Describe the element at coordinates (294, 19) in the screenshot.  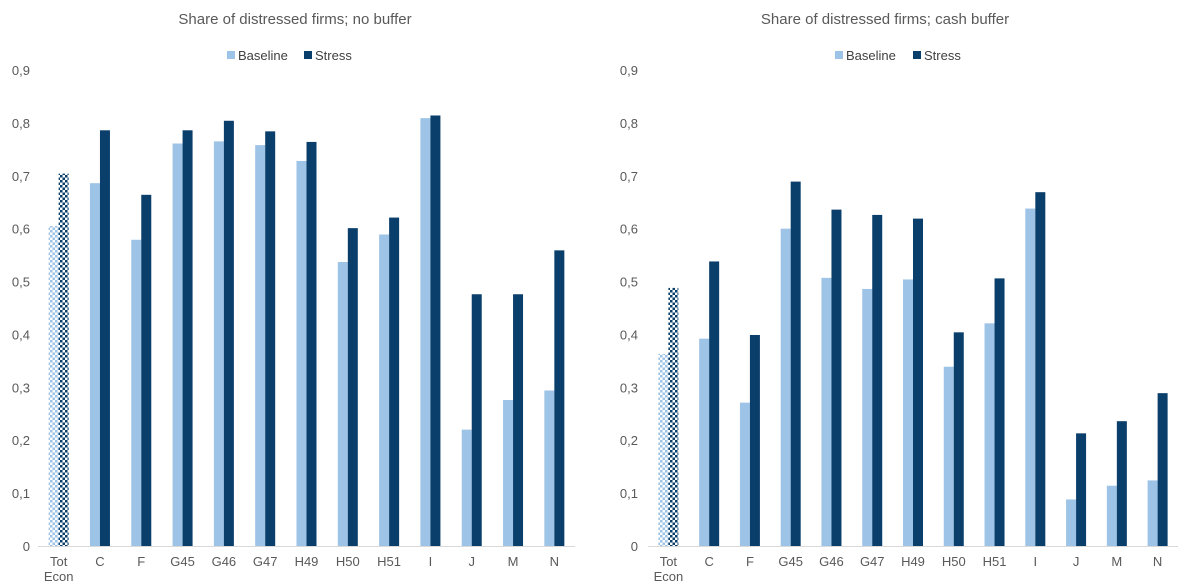
I see `chart-title: Share of distressed firms; no buffer` at that location.